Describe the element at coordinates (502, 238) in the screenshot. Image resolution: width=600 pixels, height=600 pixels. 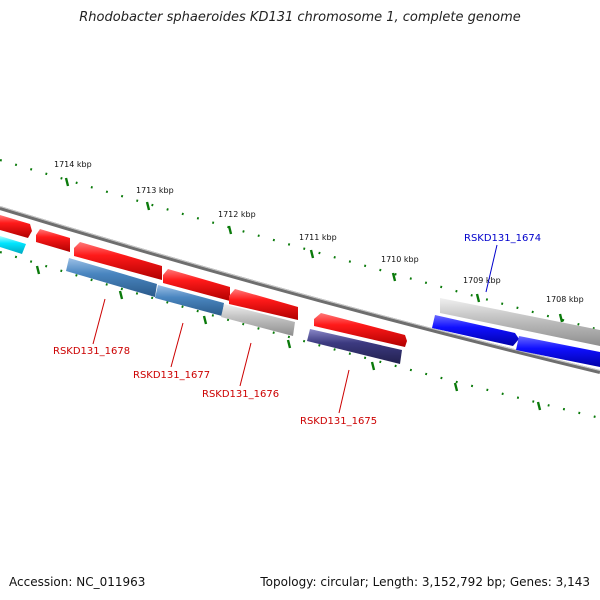
I see `gene-label-RSKD131_1674: RSKD131_1674` at that location.